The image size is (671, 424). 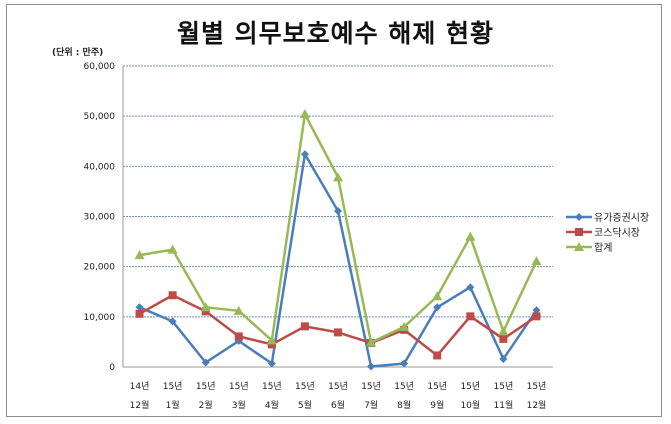 I want to click on y-tick-label: 40,000, so click(x=100, y=167).